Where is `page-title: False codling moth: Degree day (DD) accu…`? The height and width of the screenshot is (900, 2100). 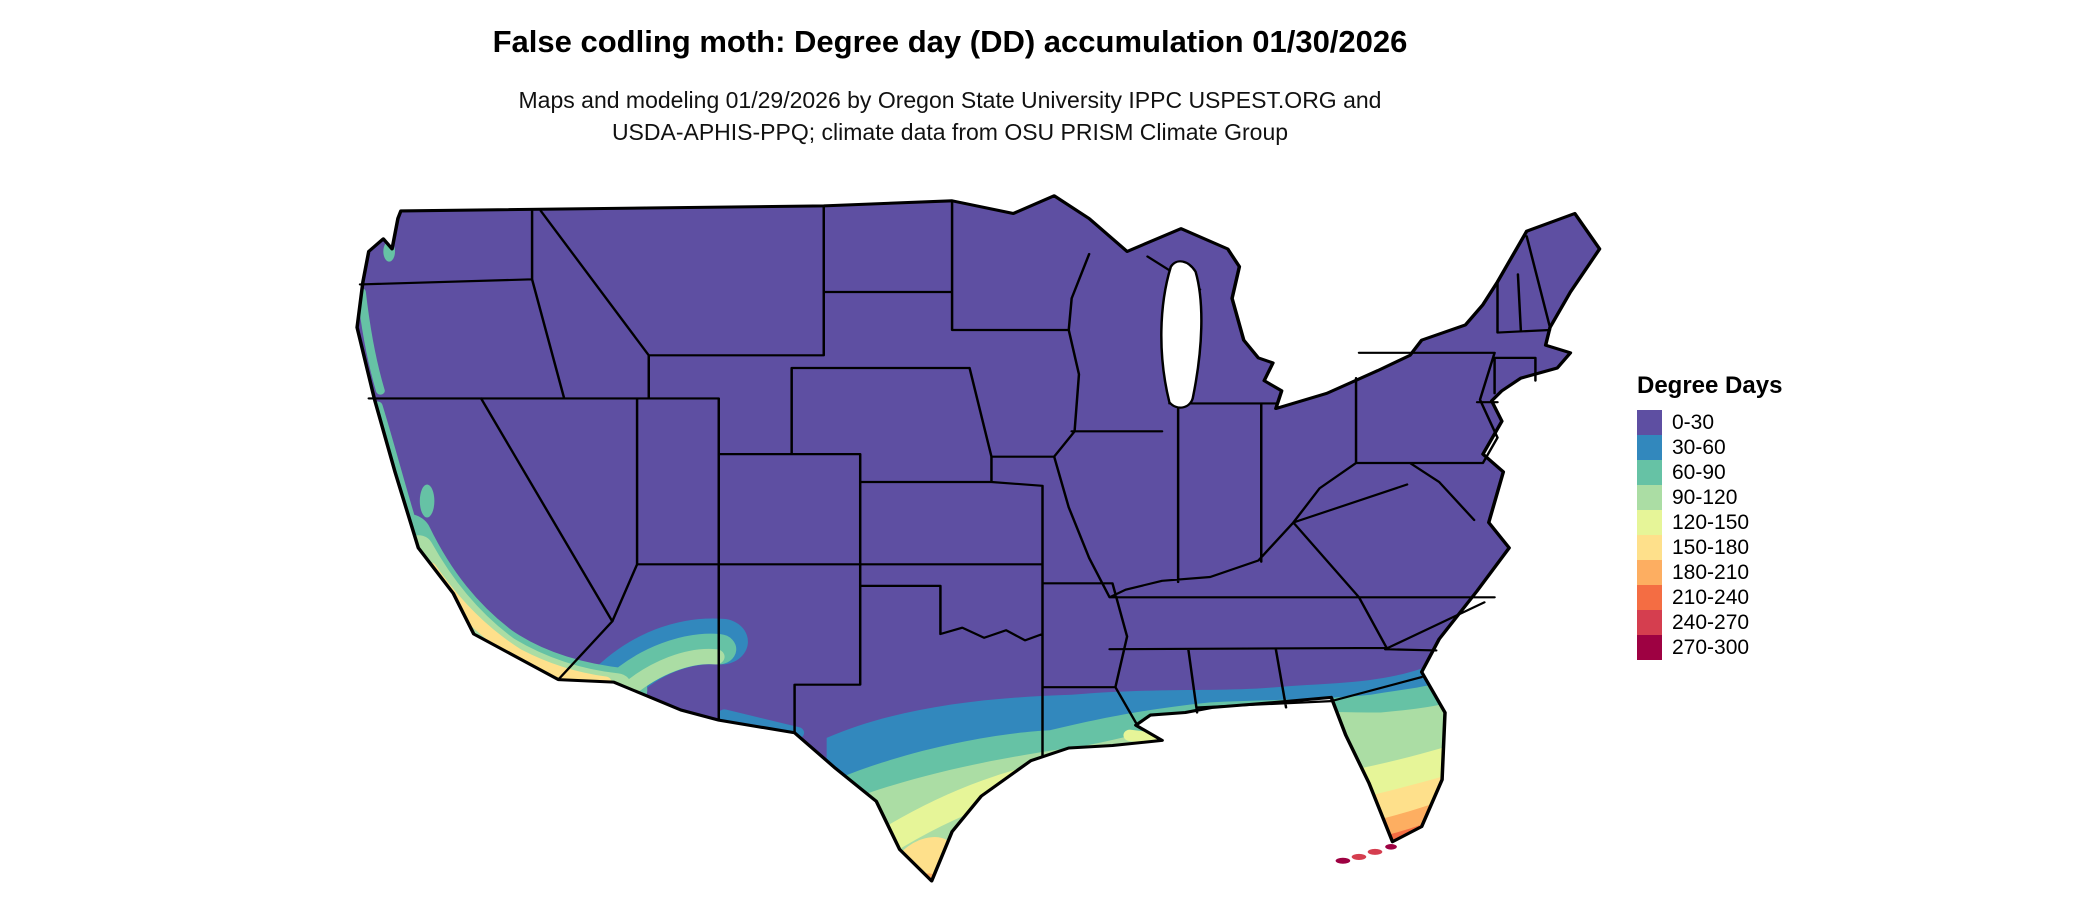 page-title: False codling moth: Degree day (DD) accu… is located at coordinates (950, 42).